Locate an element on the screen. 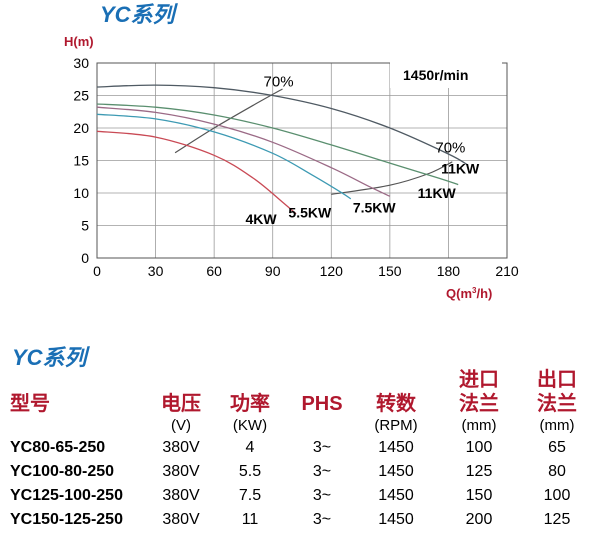 This screenshot has height=533, width=596. cell-power: 4 is located at coordinates (250, 447).